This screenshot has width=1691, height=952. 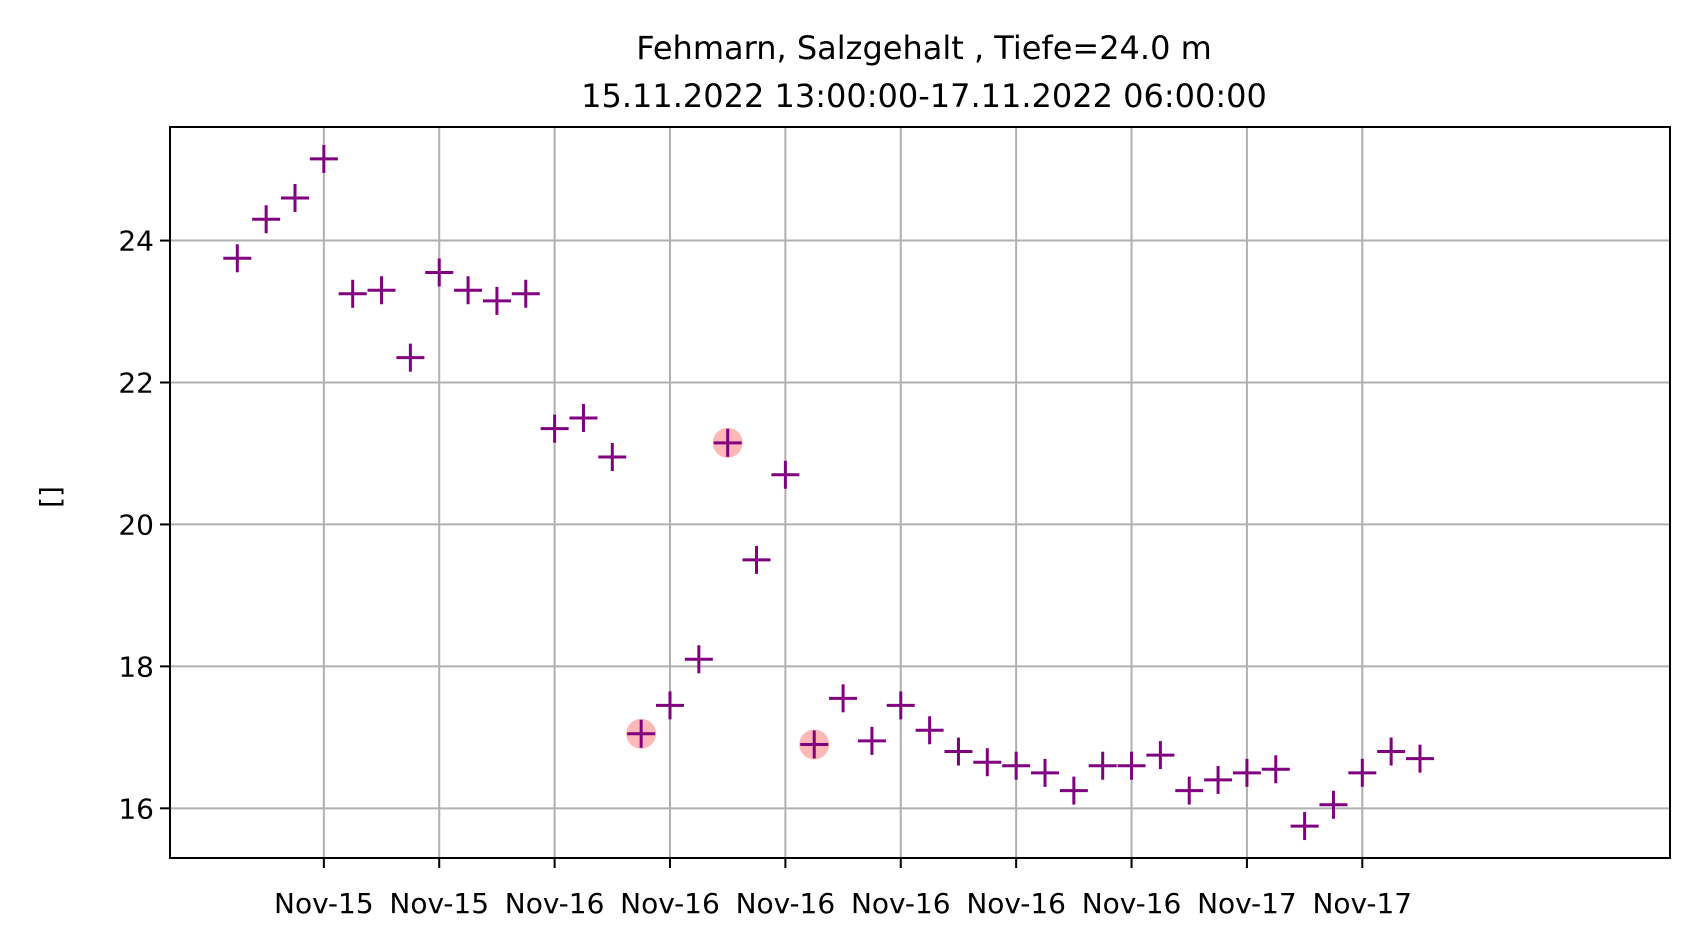 What do you see at coordinates (136, 808) in the screenshot?
I see `y-tick-label: 16` at bounding box center [136, 808].